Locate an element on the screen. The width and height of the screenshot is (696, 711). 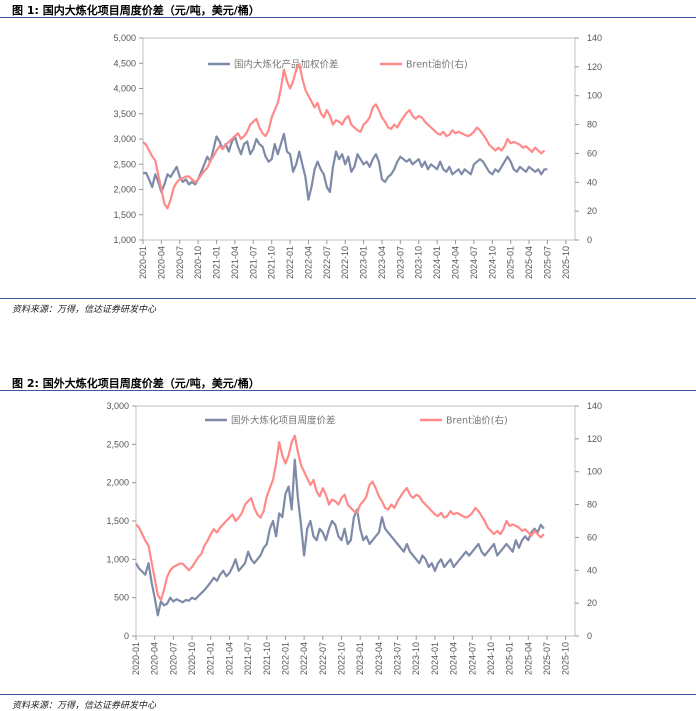
left-axis-tick-label: 0 is located at coordinates (126, 636).